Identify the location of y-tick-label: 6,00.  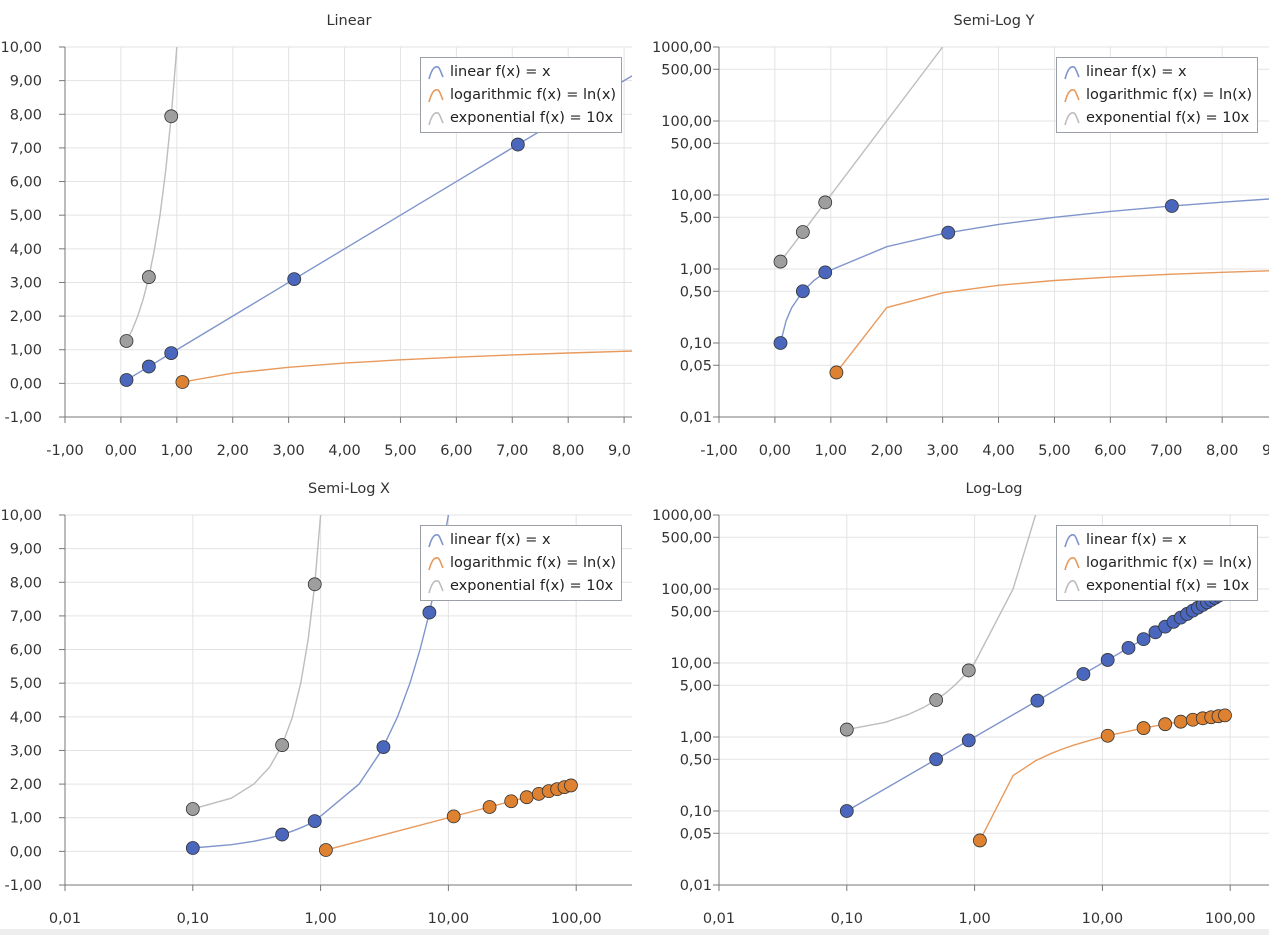
(26, 651).